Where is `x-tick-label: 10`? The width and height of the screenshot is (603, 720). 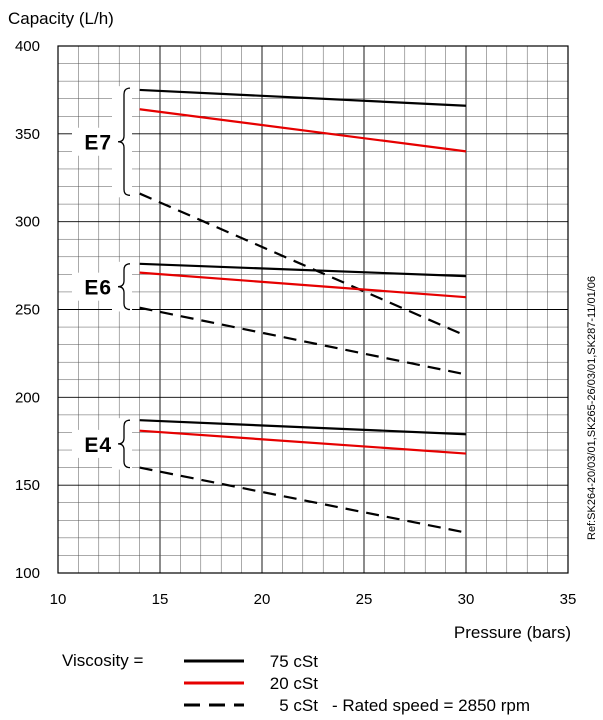
x-tick-label: 10 is located at coordinates (58, 599).